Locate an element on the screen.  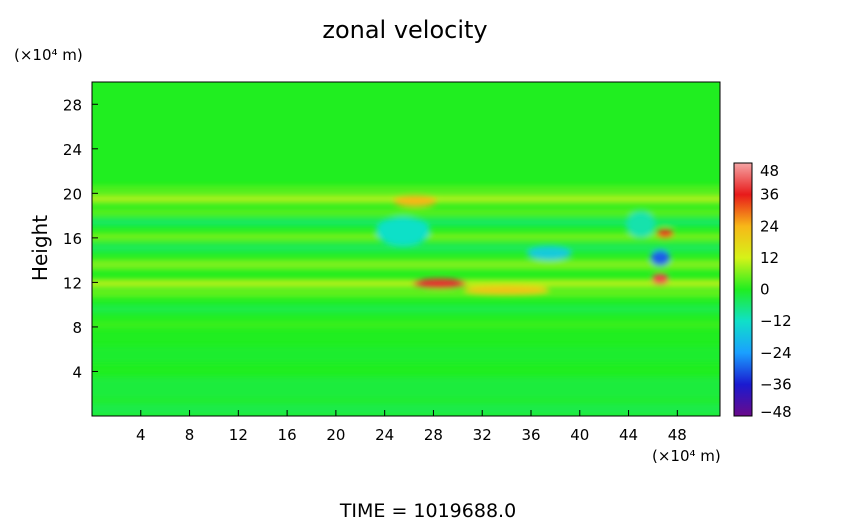
y-axis-label: Height is located at coordinates (40, 248).